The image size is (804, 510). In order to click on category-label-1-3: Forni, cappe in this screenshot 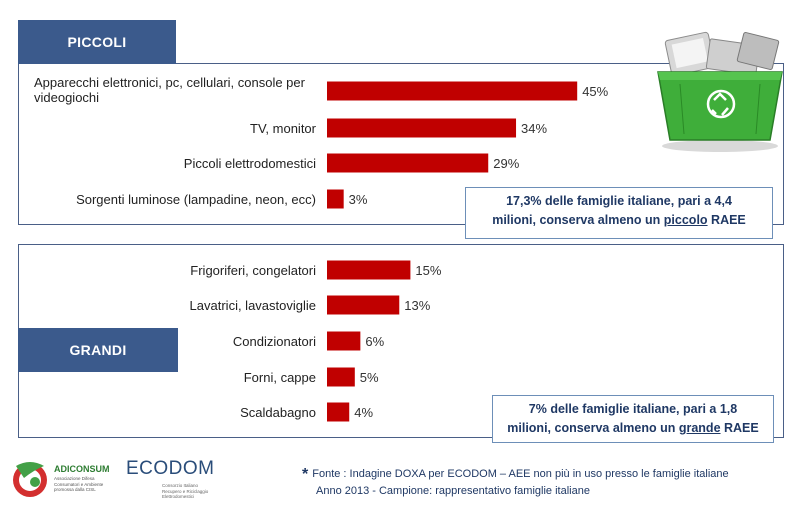, I will do `click(280, 377)`.